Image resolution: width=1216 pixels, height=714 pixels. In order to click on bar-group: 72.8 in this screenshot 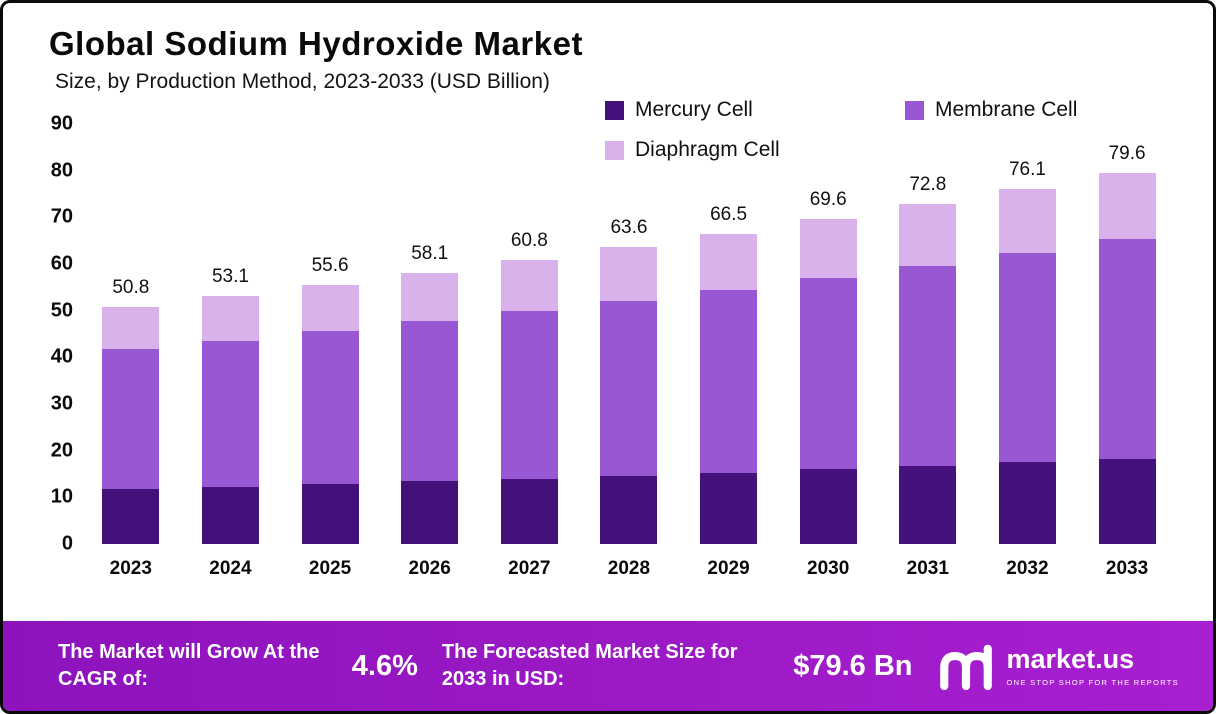, I will do `click(928, 334)`.